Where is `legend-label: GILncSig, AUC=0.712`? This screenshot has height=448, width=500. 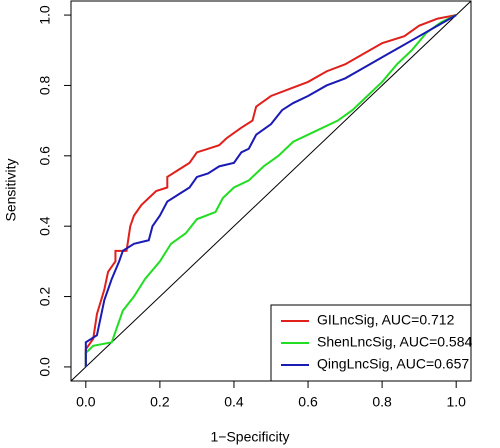 legend-label: GILncSig, AUC=0.712 is located at coordinates (386, 320).